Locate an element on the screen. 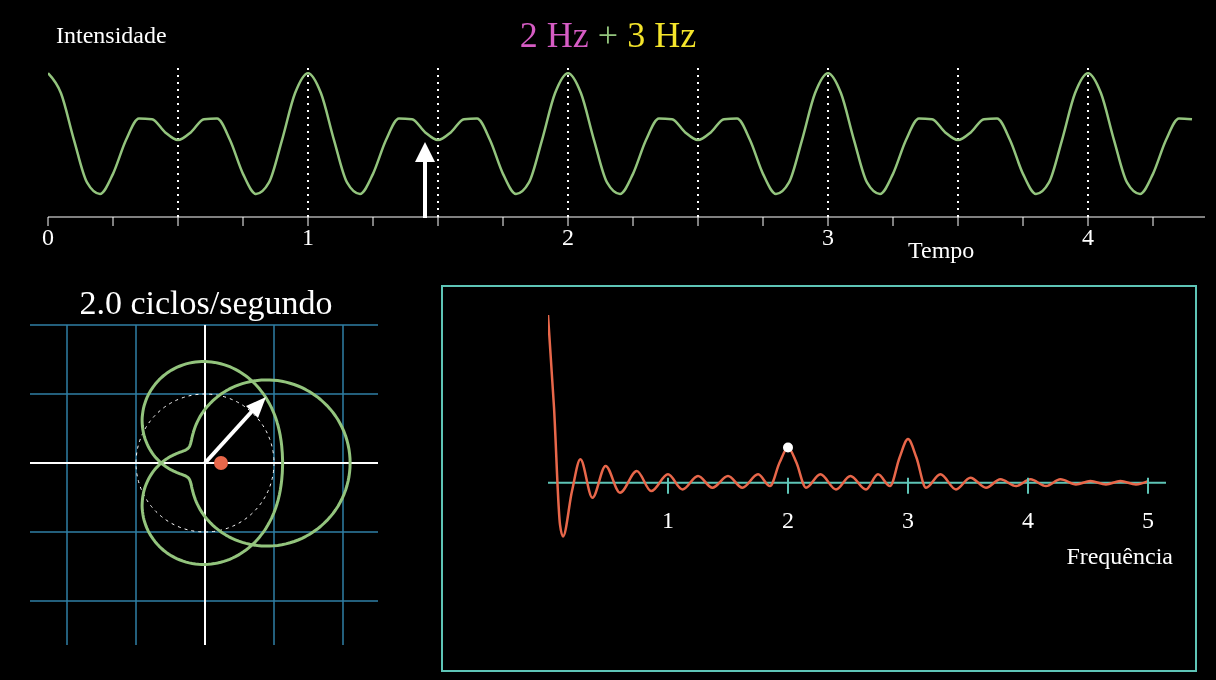 The width and height of the screenshot is (1216, 680). chart-title: 2 Hz + 3 Hz is located at coordinates (608, 35).